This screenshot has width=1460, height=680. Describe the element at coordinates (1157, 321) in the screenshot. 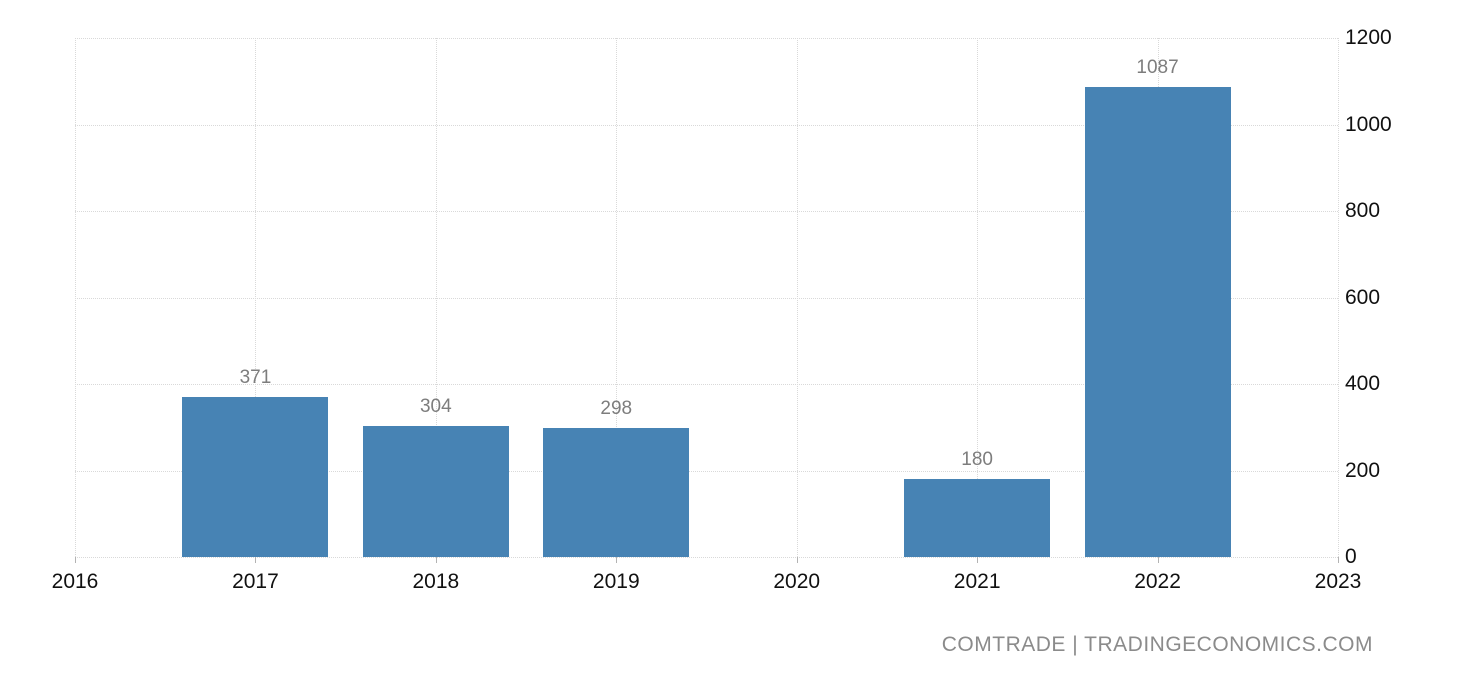

I see `bar-2022` at that location.